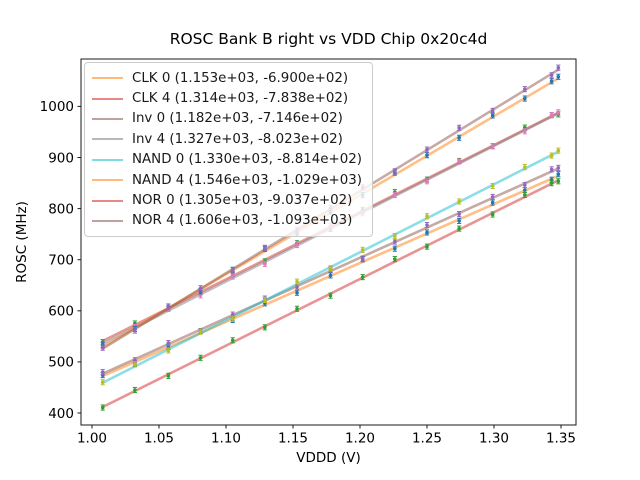 The height and width of the screenshot is (480, 640). I want to click on y-tick-label: 700, so click(61, 261).